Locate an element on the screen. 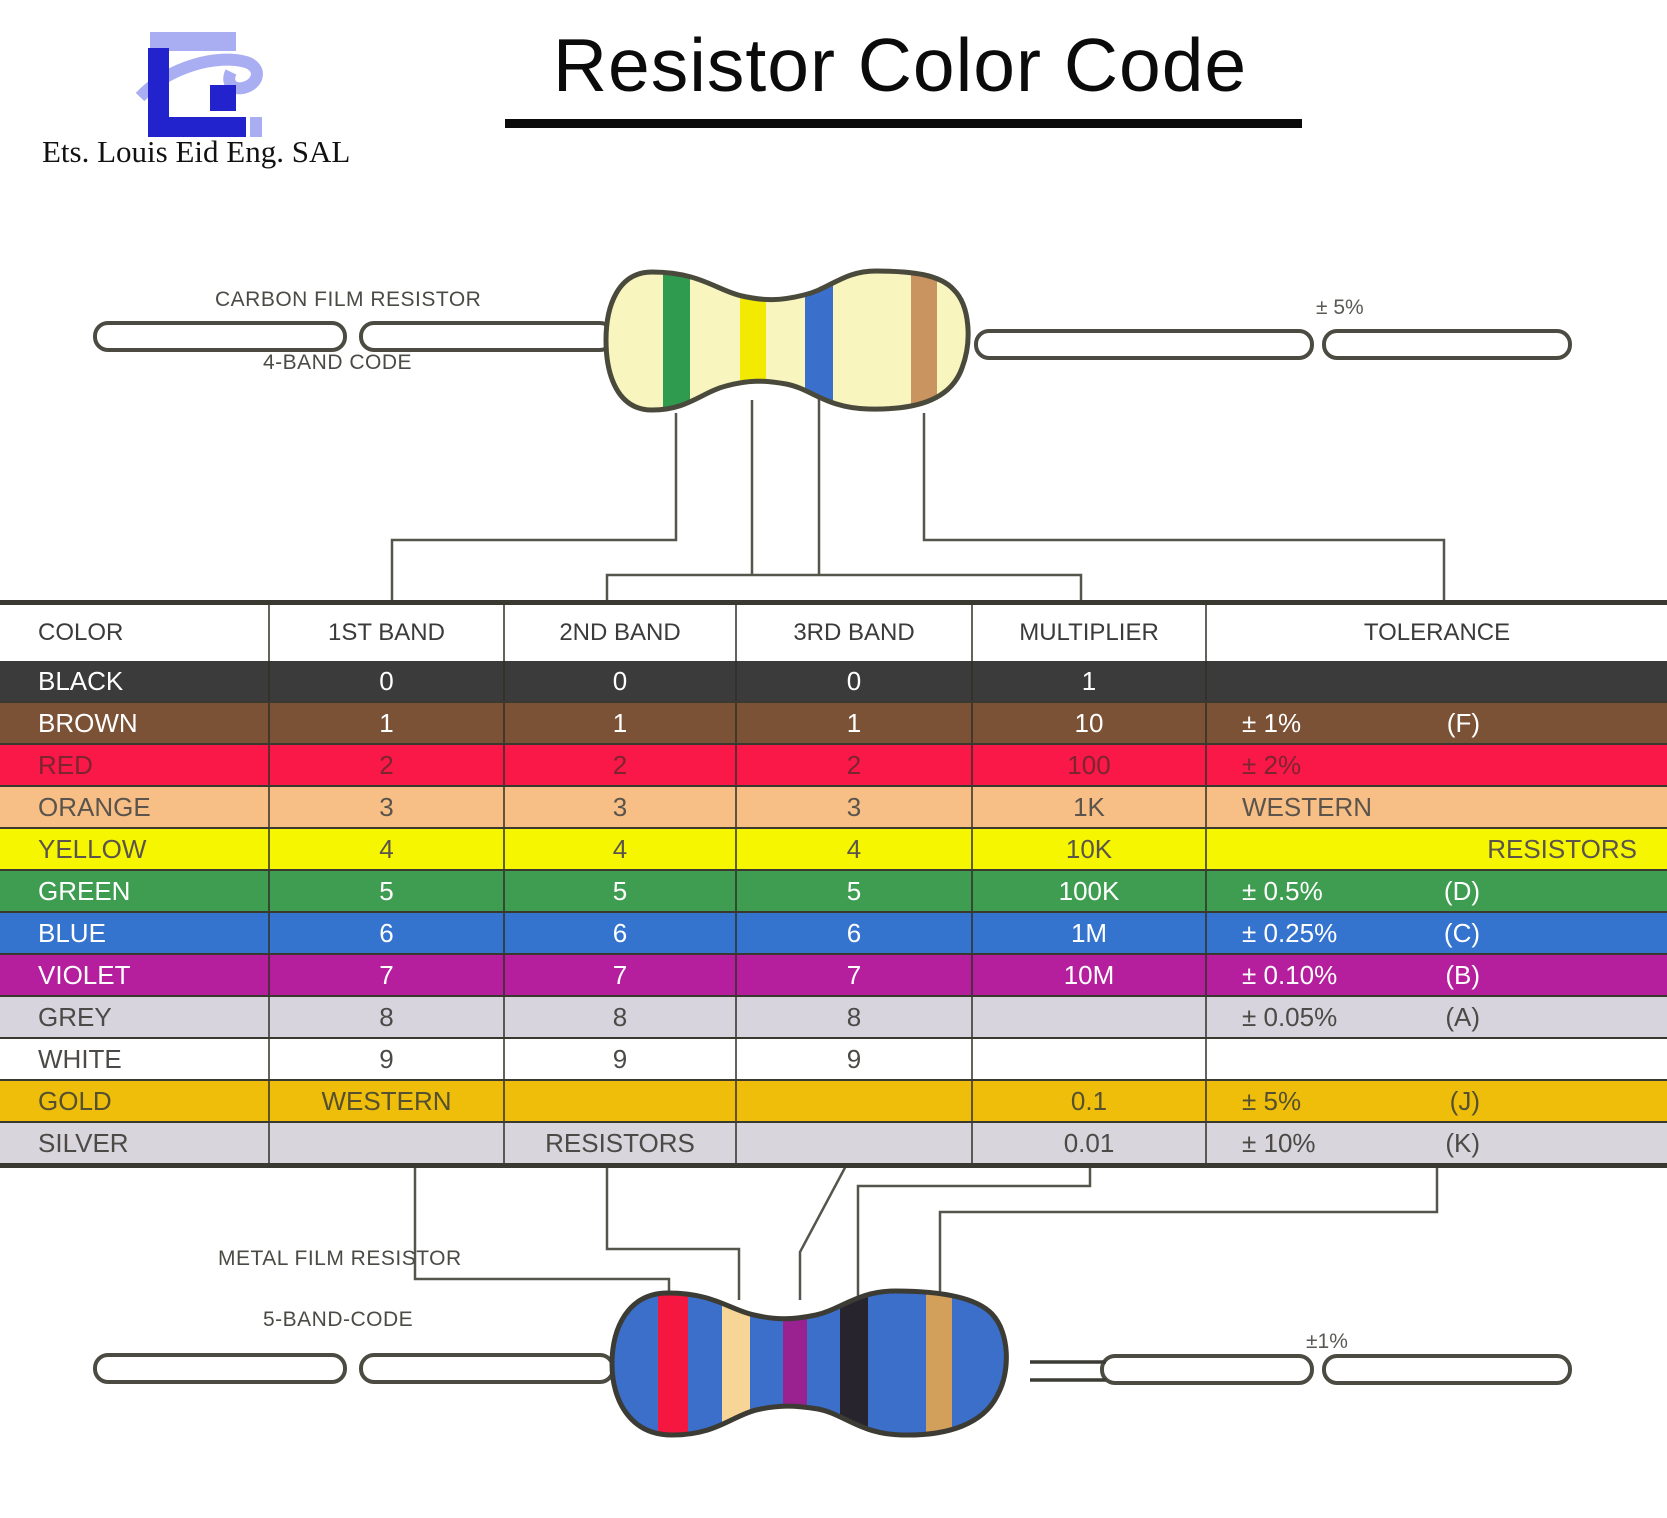 The image size is (1667, 1518). color-name: BLUE is located at coordinates (135, 933).